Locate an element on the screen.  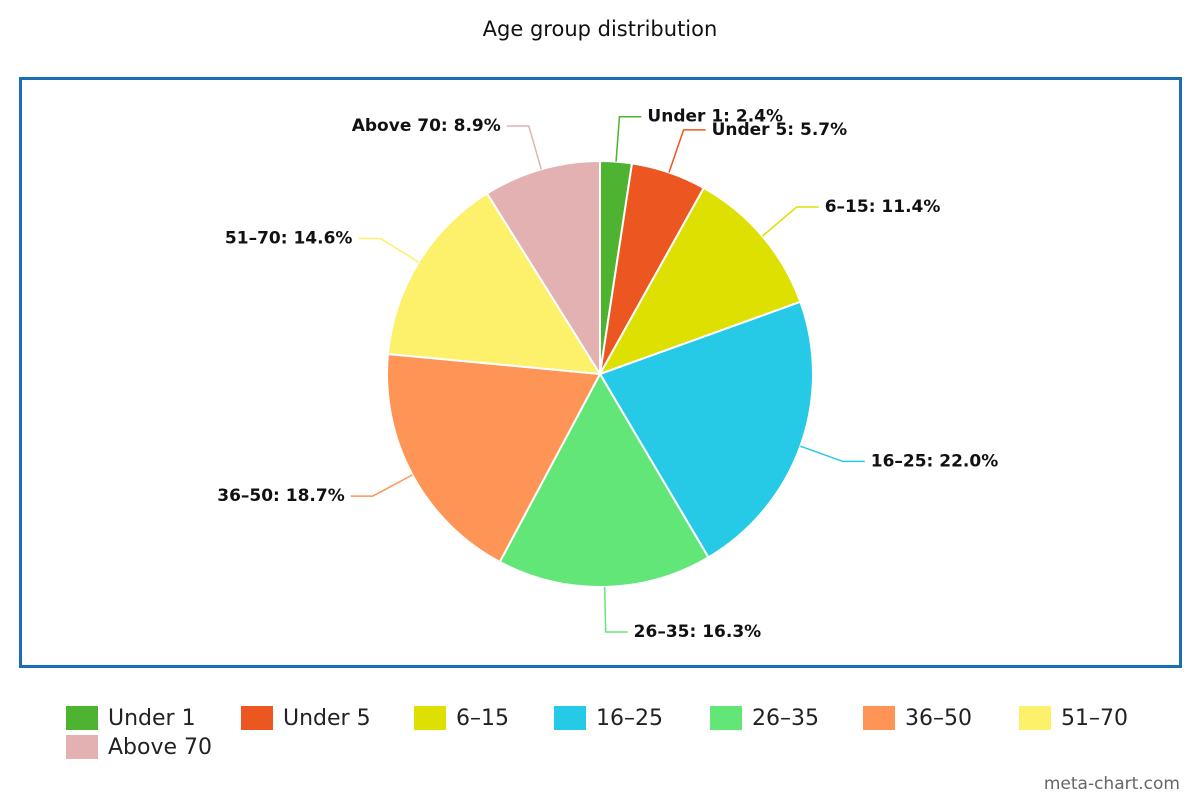
legend-label: 26–35 is located at coordinates (785, 718).